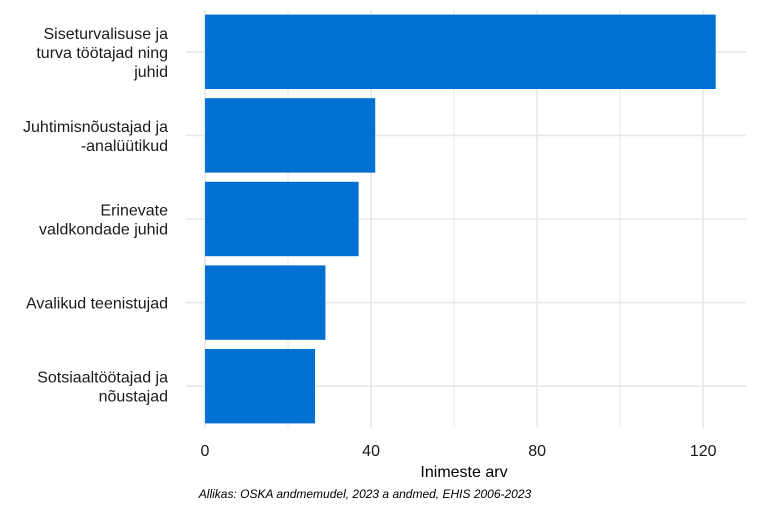  I want to click on y-tick-label-4: Sotsiaaltöötajad ja nõustajad, so click(102, 388).